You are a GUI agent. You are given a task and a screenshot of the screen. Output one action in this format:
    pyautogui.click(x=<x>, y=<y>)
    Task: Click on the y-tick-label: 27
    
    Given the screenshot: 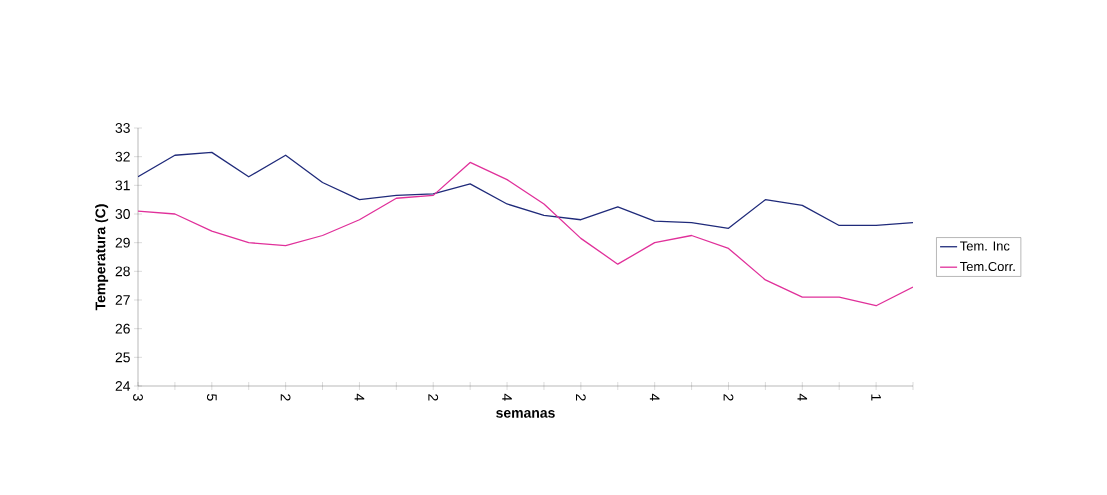 What is the action you would take?
    pyautogui.click(x=122, y=300)
    